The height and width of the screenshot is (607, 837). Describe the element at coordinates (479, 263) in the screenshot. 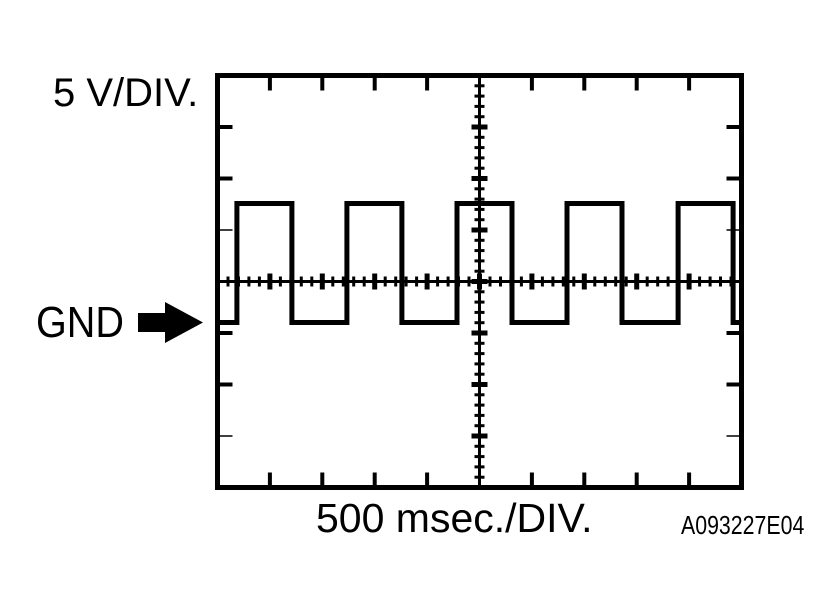

I see `waveform-trace` at that location.